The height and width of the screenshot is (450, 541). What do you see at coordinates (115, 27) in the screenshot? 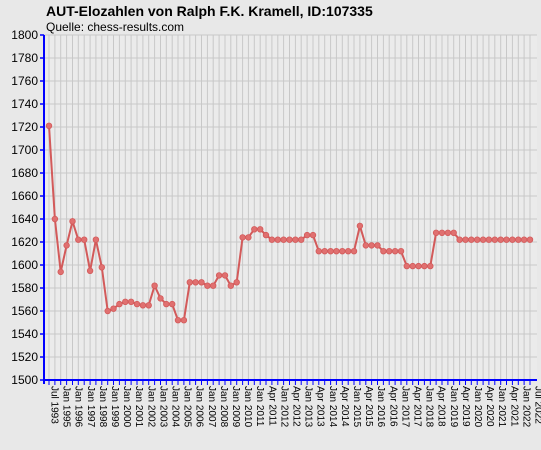
I see `chart-subtitle: Quelle: chess-results.com` at bounding box center [115, 27].